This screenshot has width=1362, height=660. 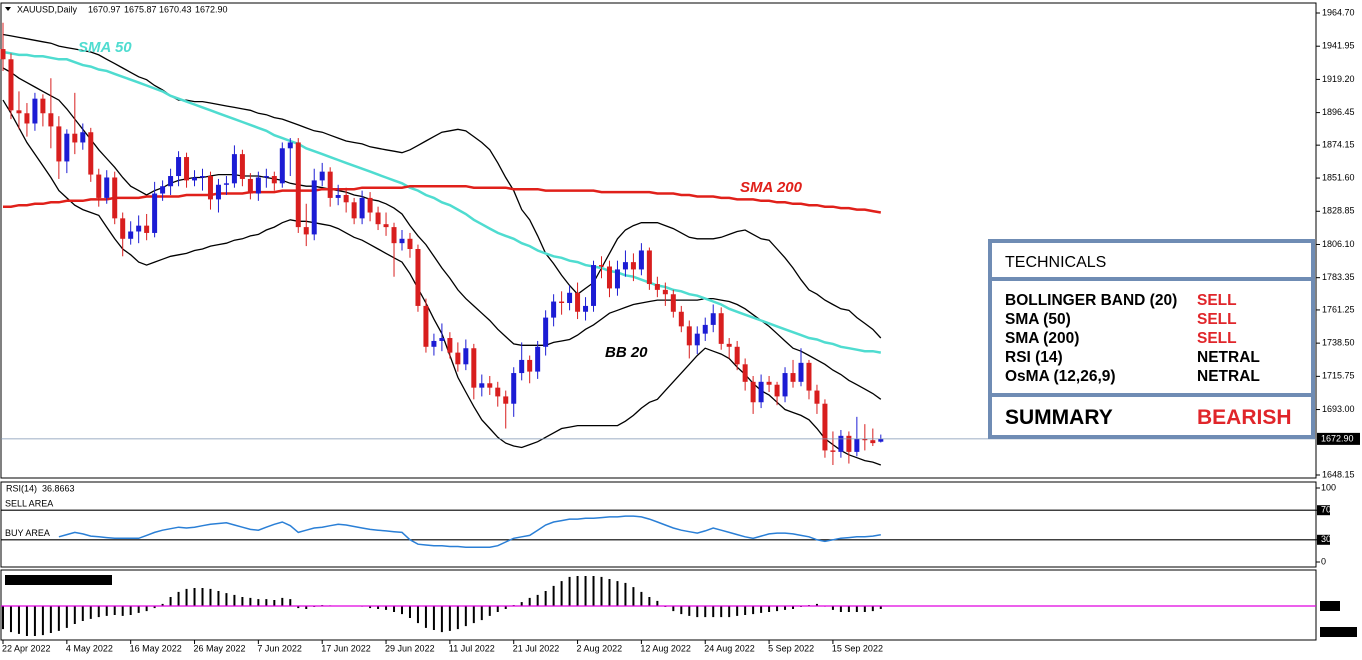 I want to click on indicator: BOLLINGER BAND (20), so click(x=1091, y=300).